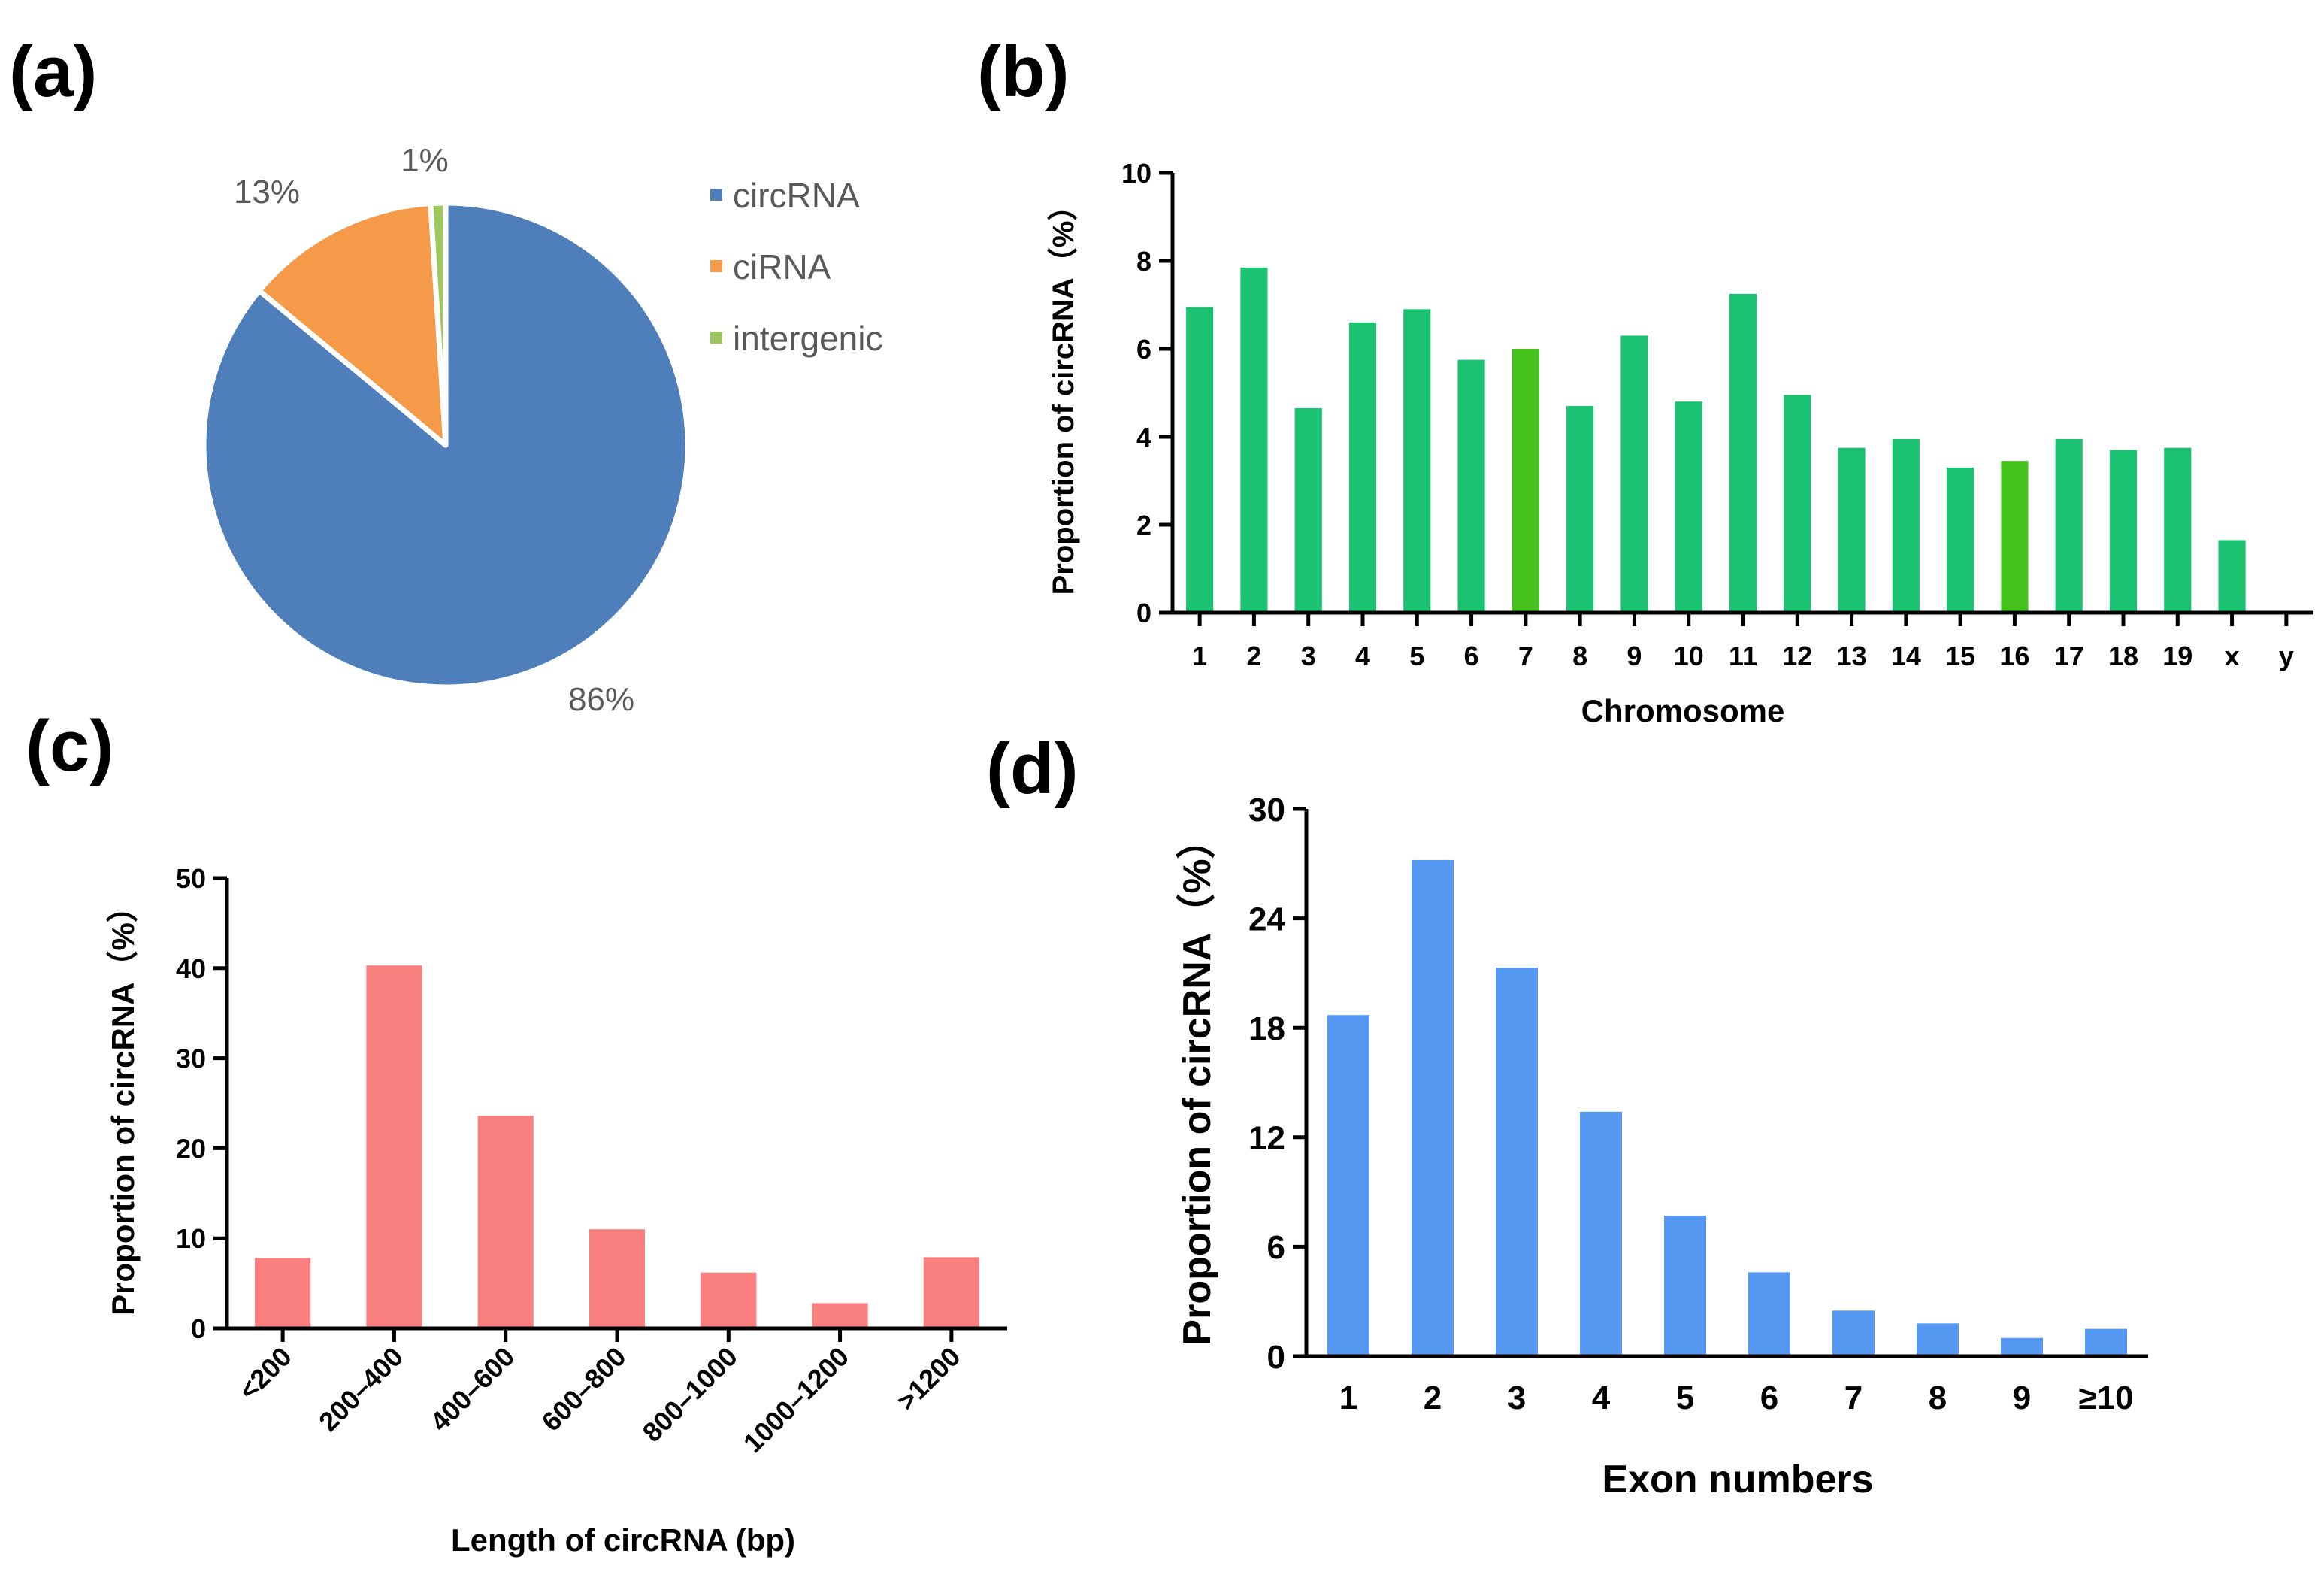 The height and width of the screenshot is (1584, 2324). Describe the element at coordinates (1797, 656) in the screenshot. I see `x-tick-label-12: 12` at that location.